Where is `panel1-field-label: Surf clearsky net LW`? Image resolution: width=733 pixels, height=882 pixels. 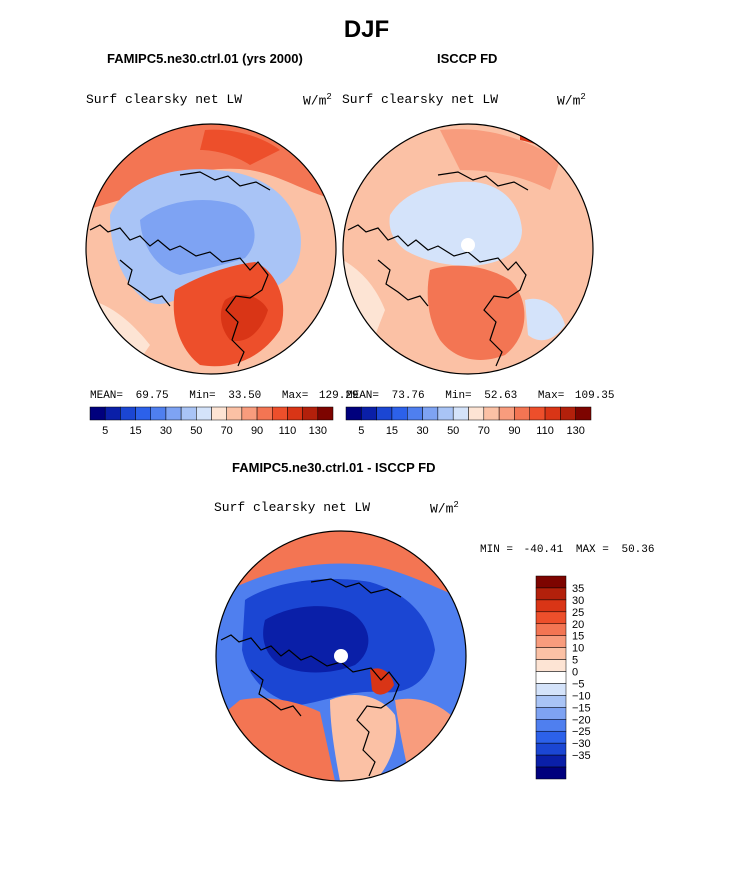 panel1-field-label: Surf clearsky net LW is located at coordinates (164, 99).